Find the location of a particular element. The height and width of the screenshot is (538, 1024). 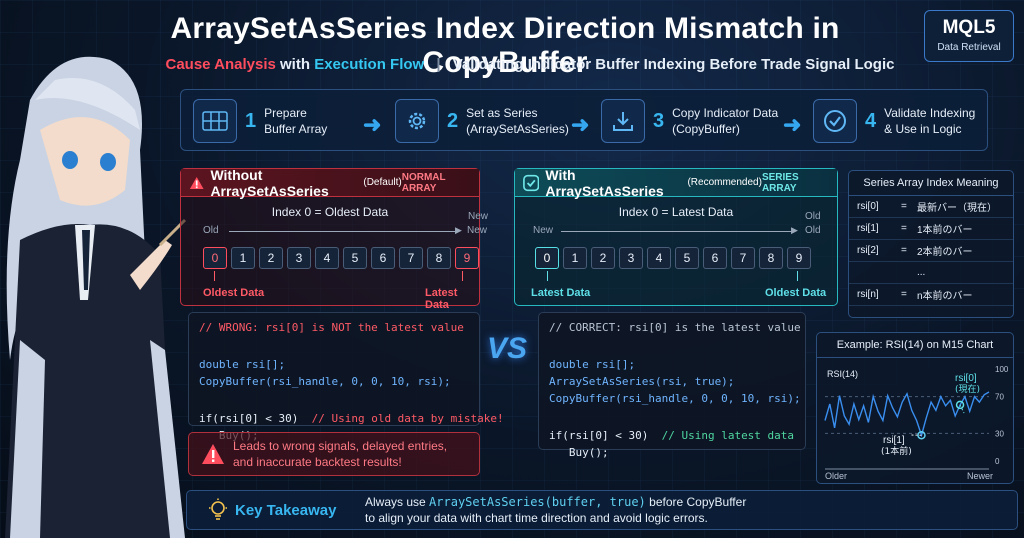

table-row: rsi[2] = 2本前のバー is located at coordinates (931, 251).